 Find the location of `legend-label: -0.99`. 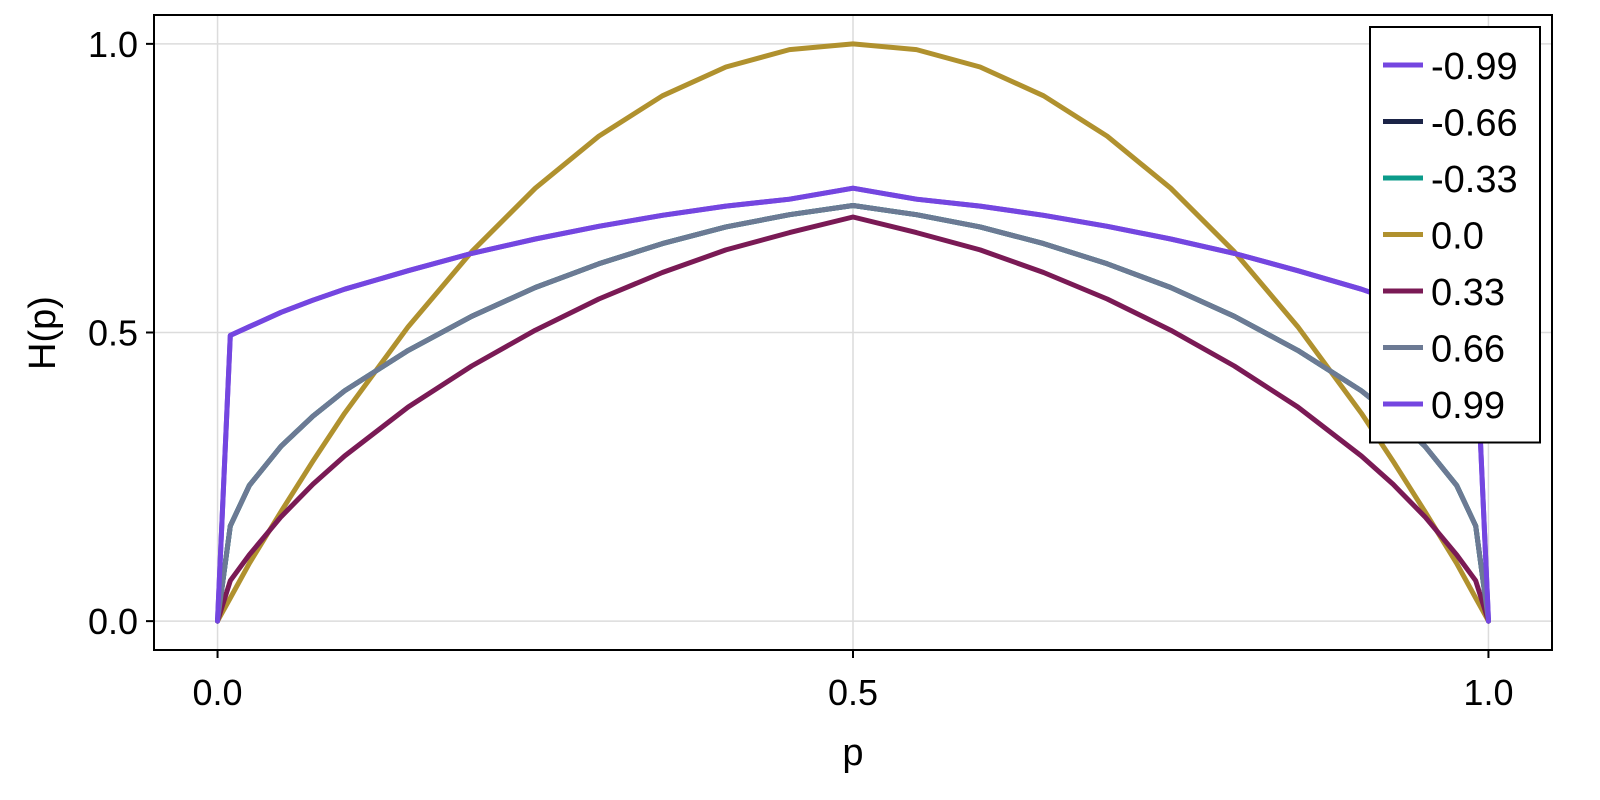

legend-label: -0.99 is located at coordinates (1474, 67).